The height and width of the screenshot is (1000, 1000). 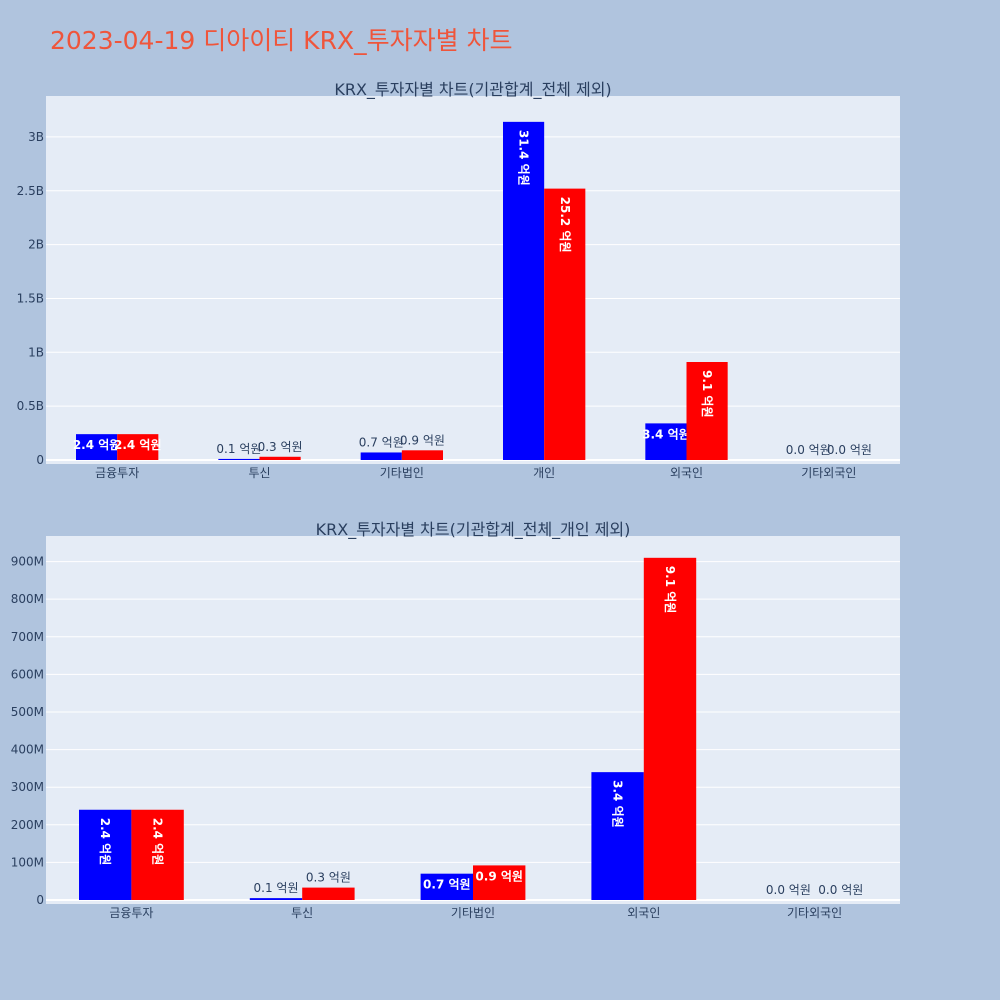 I want to click on x-tick-label: 개인, so click(x=544, y=473).